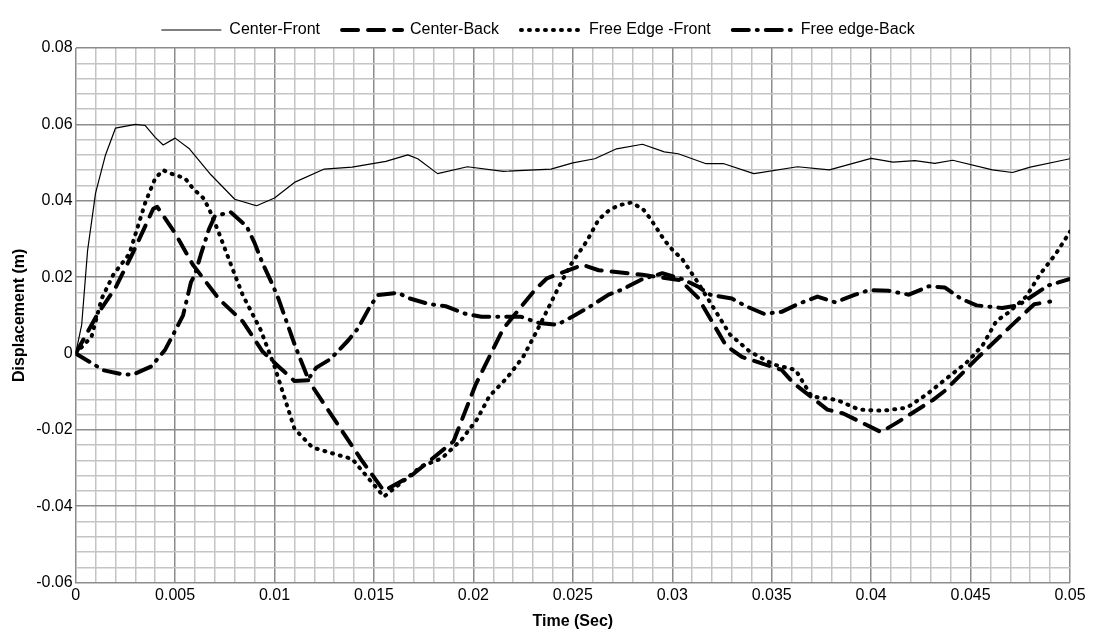 Image resolution: width=1096 pixels, height=639 pixels. Describe the element at coordinates (274, 594) in the screenshot. I see `x-tick-label: 0.01` at that location.